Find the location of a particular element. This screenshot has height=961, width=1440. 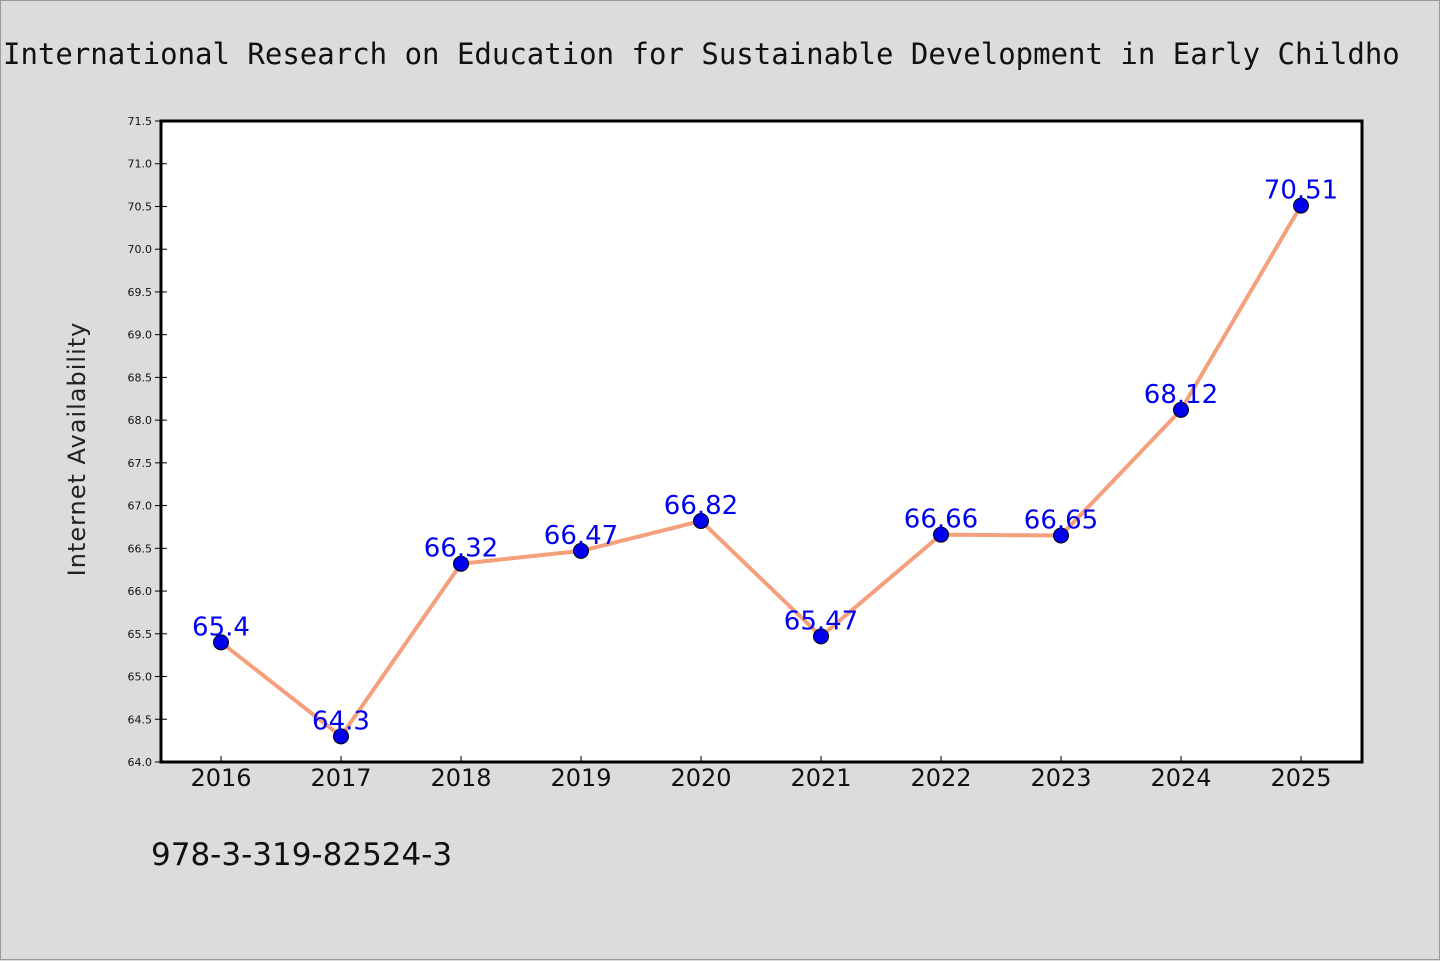

y-tick-label: 69.0 is located at coordinates (140, 335).